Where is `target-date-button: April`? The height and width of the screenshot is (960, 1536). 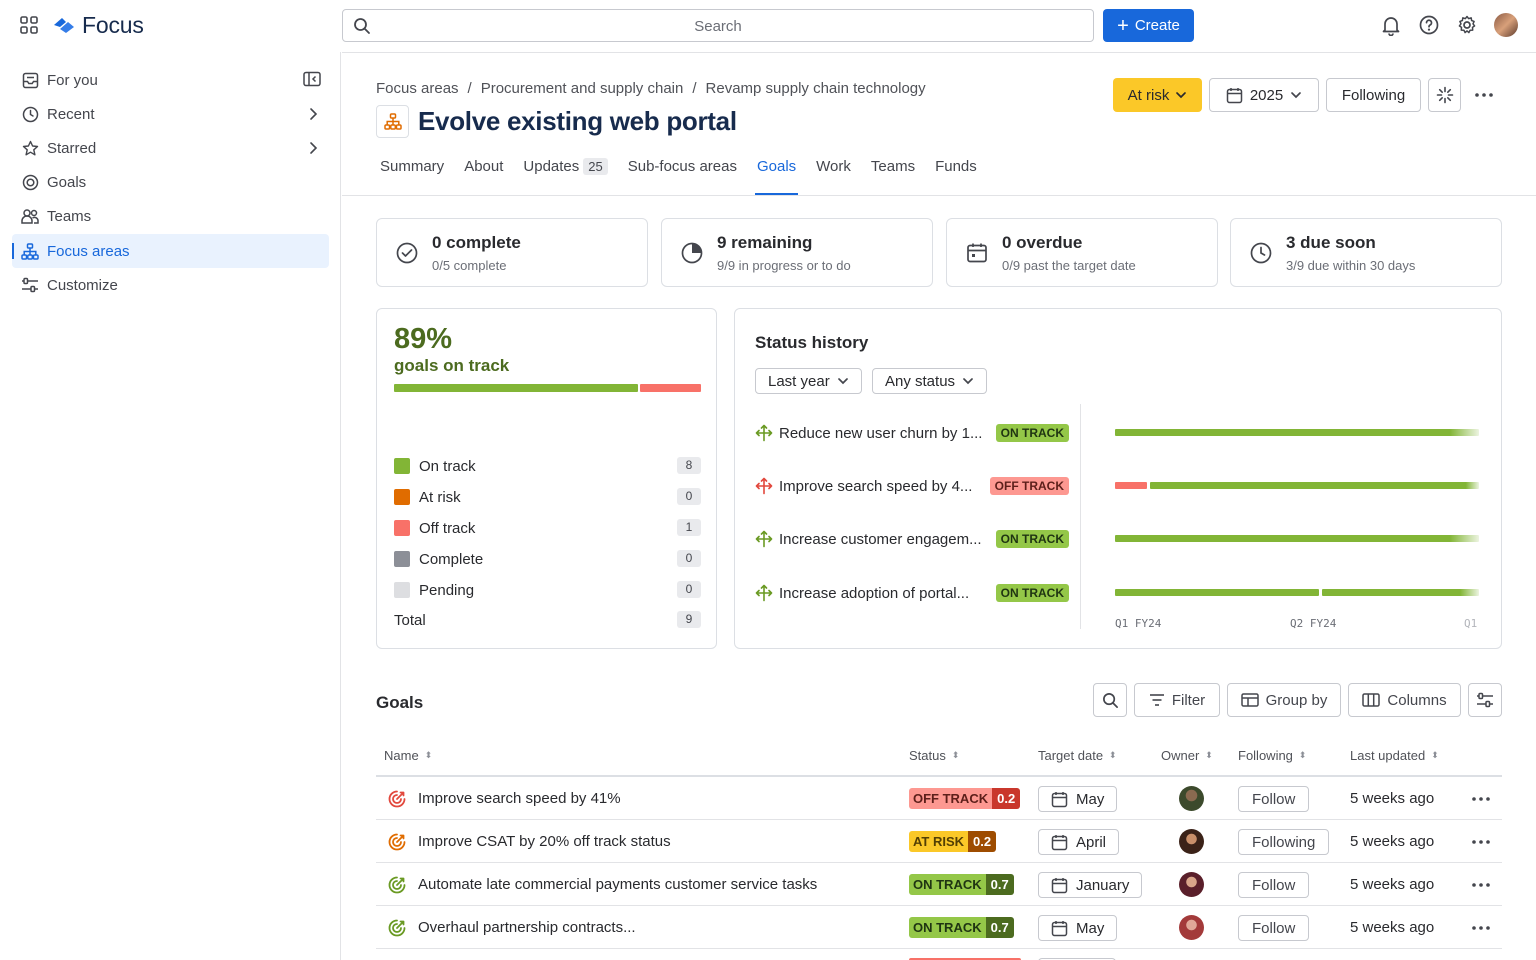
target-date-button: April is located at coordinates (1079, 842).